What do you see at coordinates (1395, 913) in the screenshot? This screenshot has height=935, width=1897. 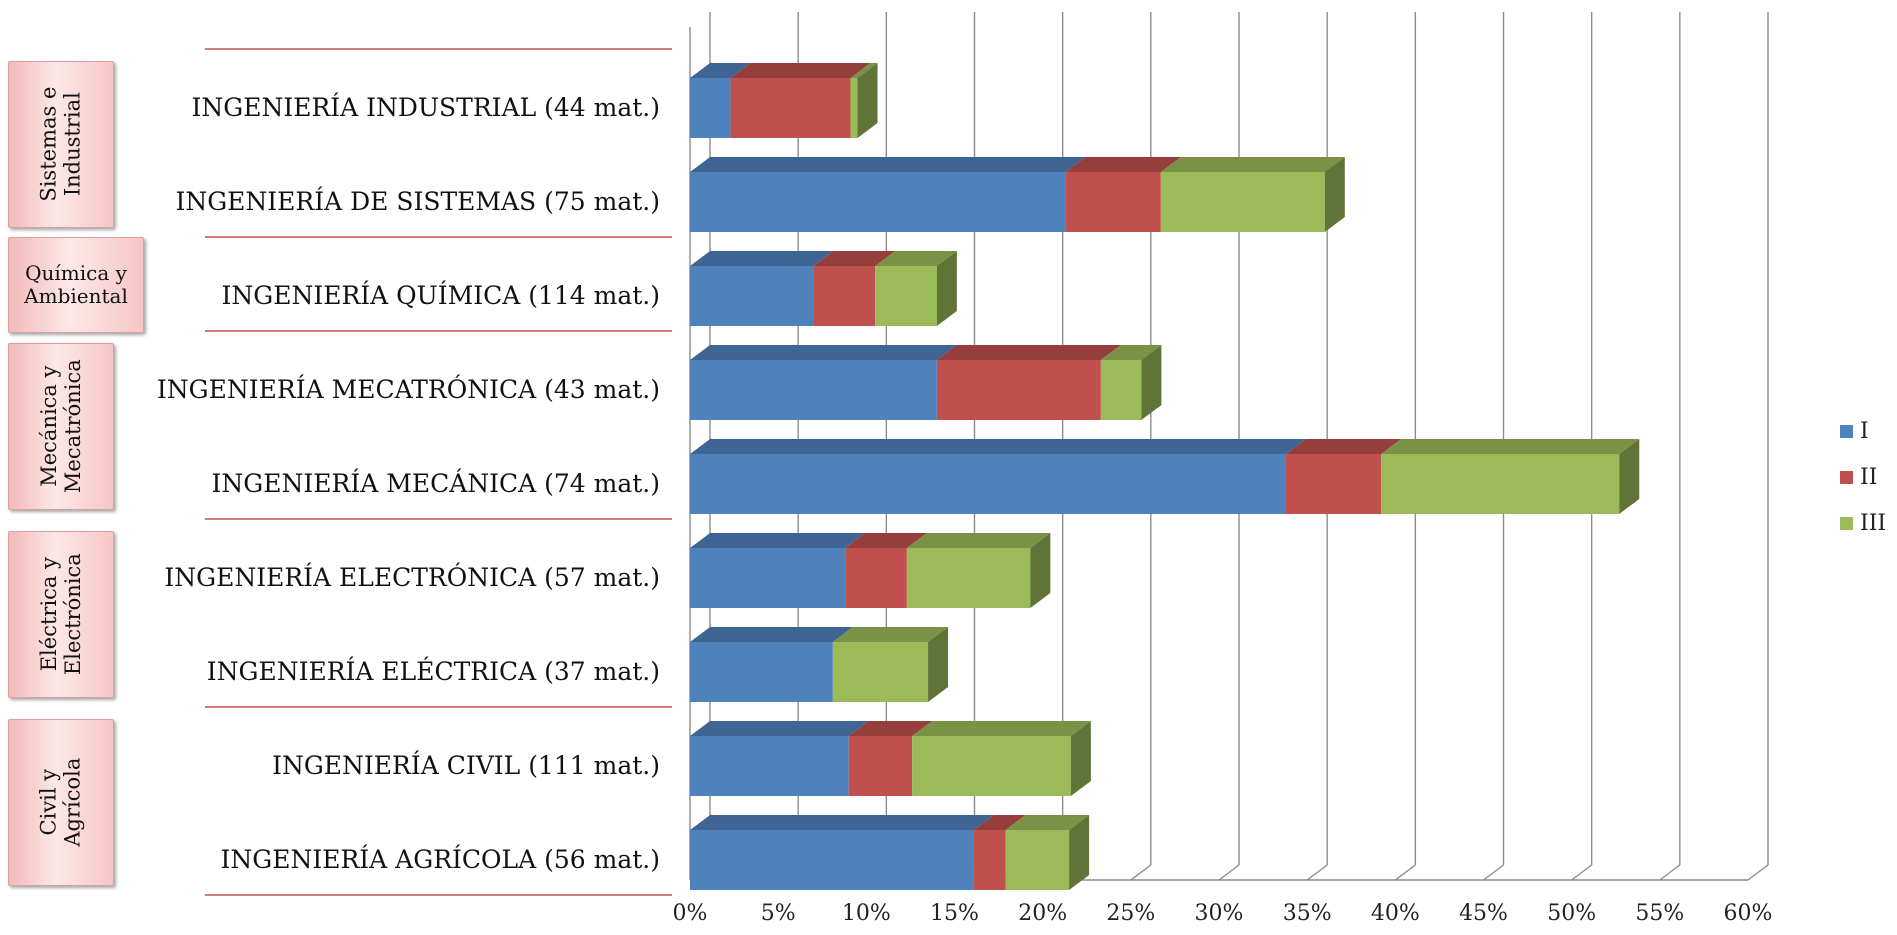 I see `x-tick-label: 40%` at bounding box center [1395, 913].